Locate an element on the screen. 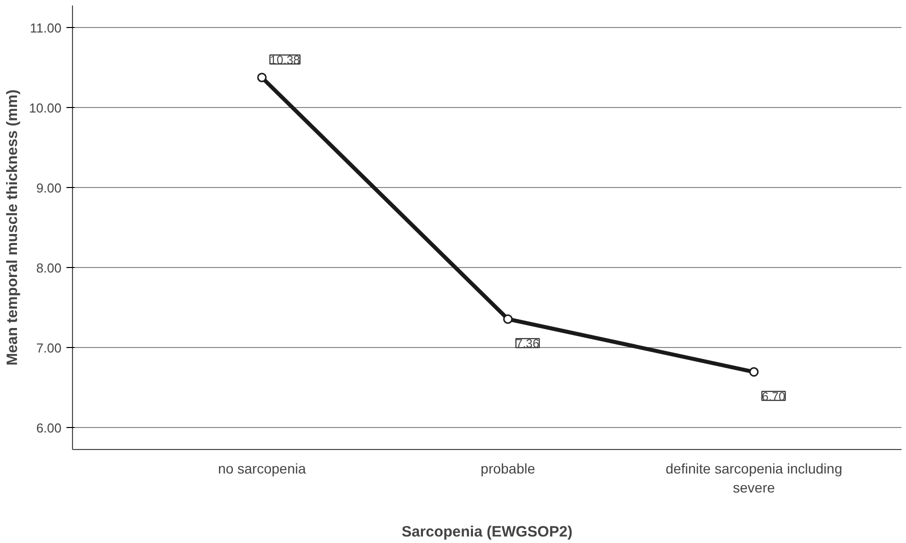 Image resolution: width=906 pixels, height=543 pixels. y-tick-label: 8.00 is located at coordinates (49, 268).